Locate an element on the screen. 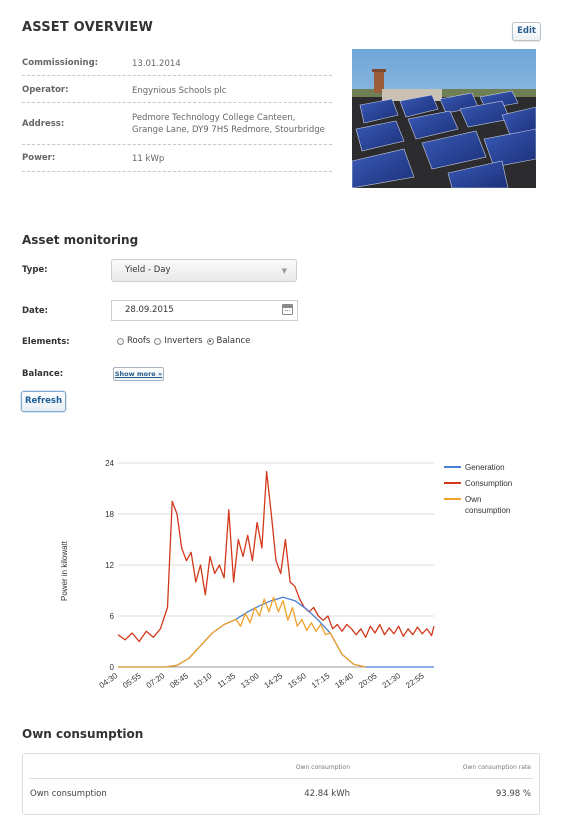 This screenshot has height=829, width=564. radio-balance: Balance is located at coordinates (228, 341).